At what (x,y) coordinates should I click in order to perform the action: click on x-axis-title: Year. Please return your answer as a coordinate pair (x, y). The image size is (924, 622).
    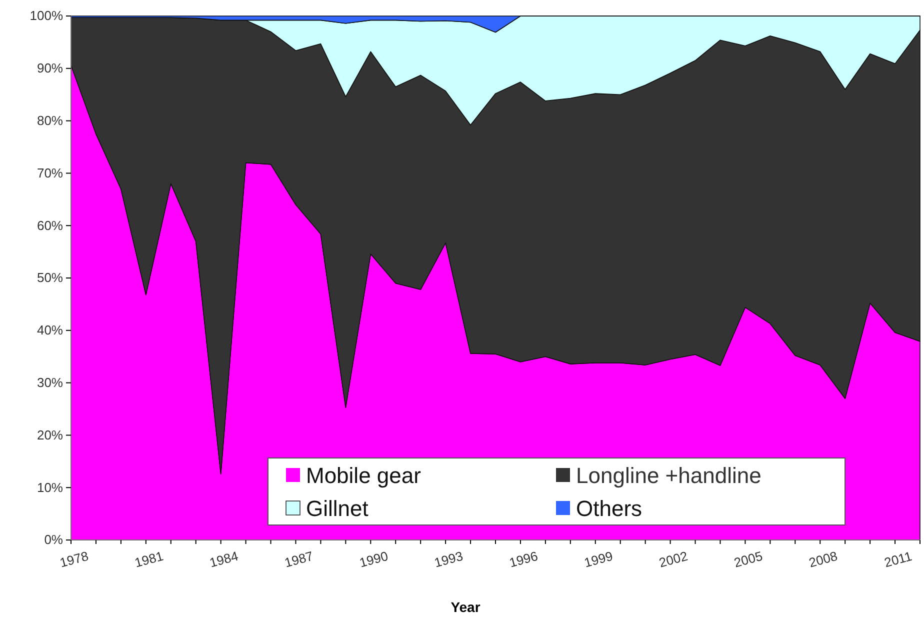
    Looking at the image, I should click on (465, 607).